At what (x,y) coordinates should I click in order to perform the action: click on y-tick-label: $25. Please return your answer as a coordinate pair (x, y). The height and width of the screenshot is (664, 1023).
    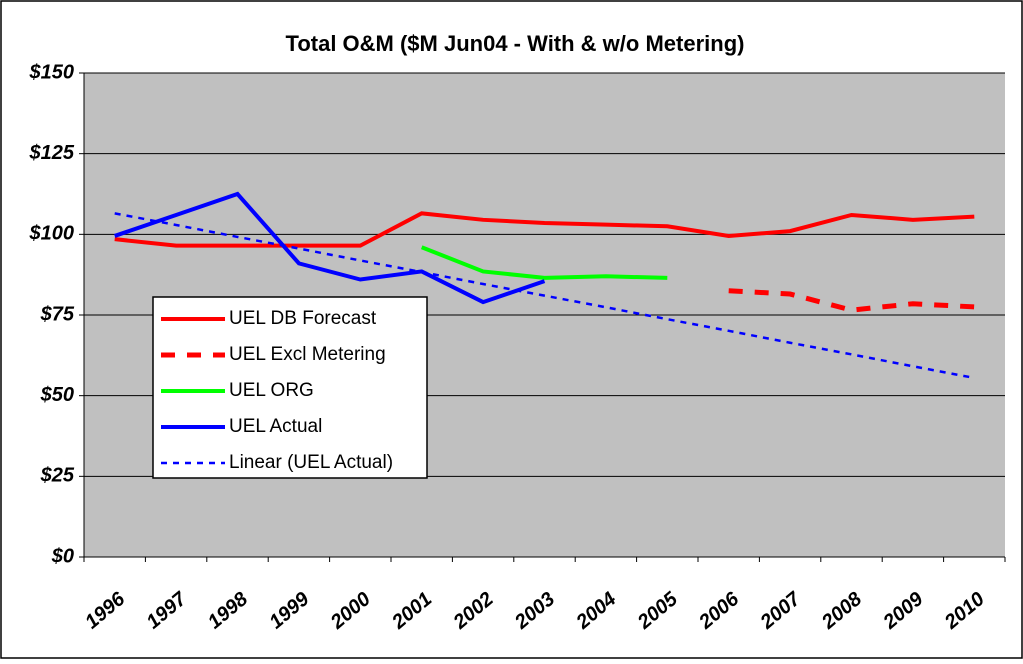
    Looking at the image, I should click on (57, 476).